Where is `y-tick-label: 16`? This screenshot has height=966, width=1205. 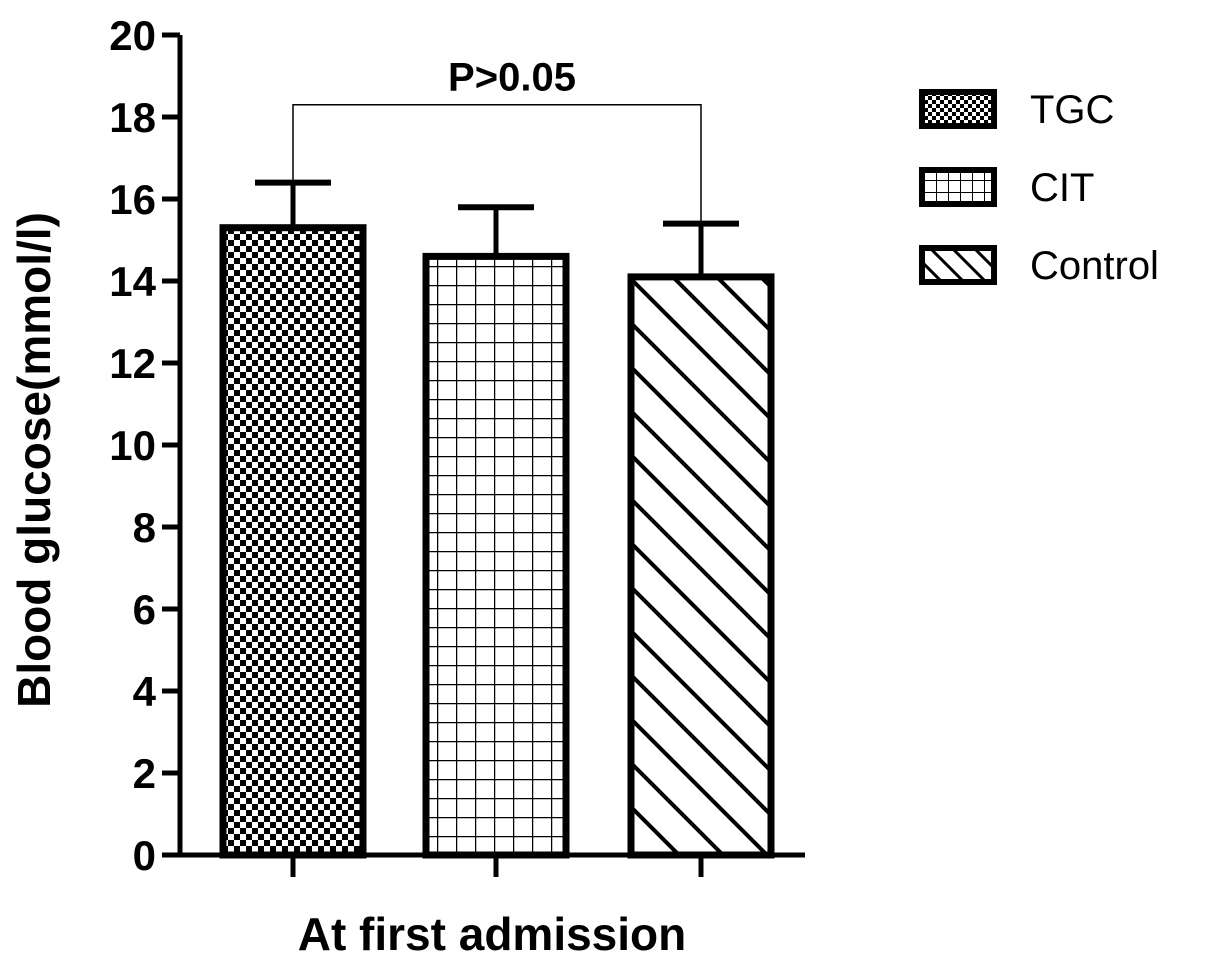
y-tick-label: 16 is located at coordinates (132, 199).